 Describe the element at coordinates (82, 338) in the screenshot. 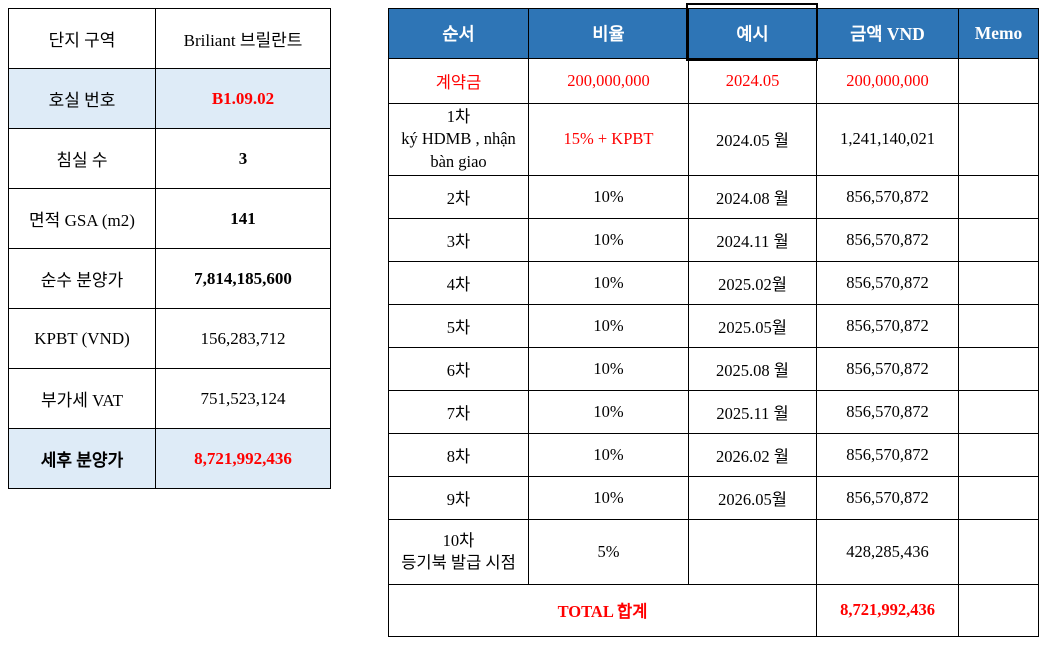

I see `unit-label-cell: KPBT (VND)` at that location.